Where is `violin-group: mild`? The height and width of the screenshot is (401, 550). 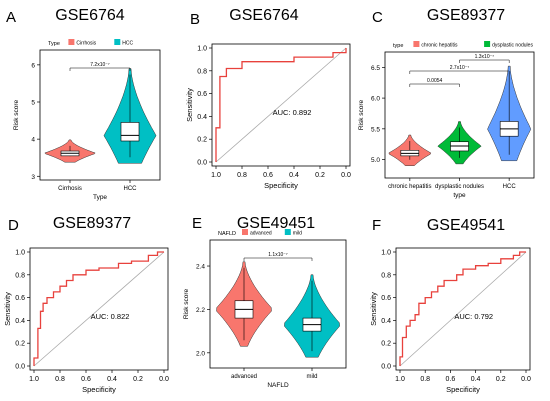
violin-group: mild is located at coordinates (312, 327).